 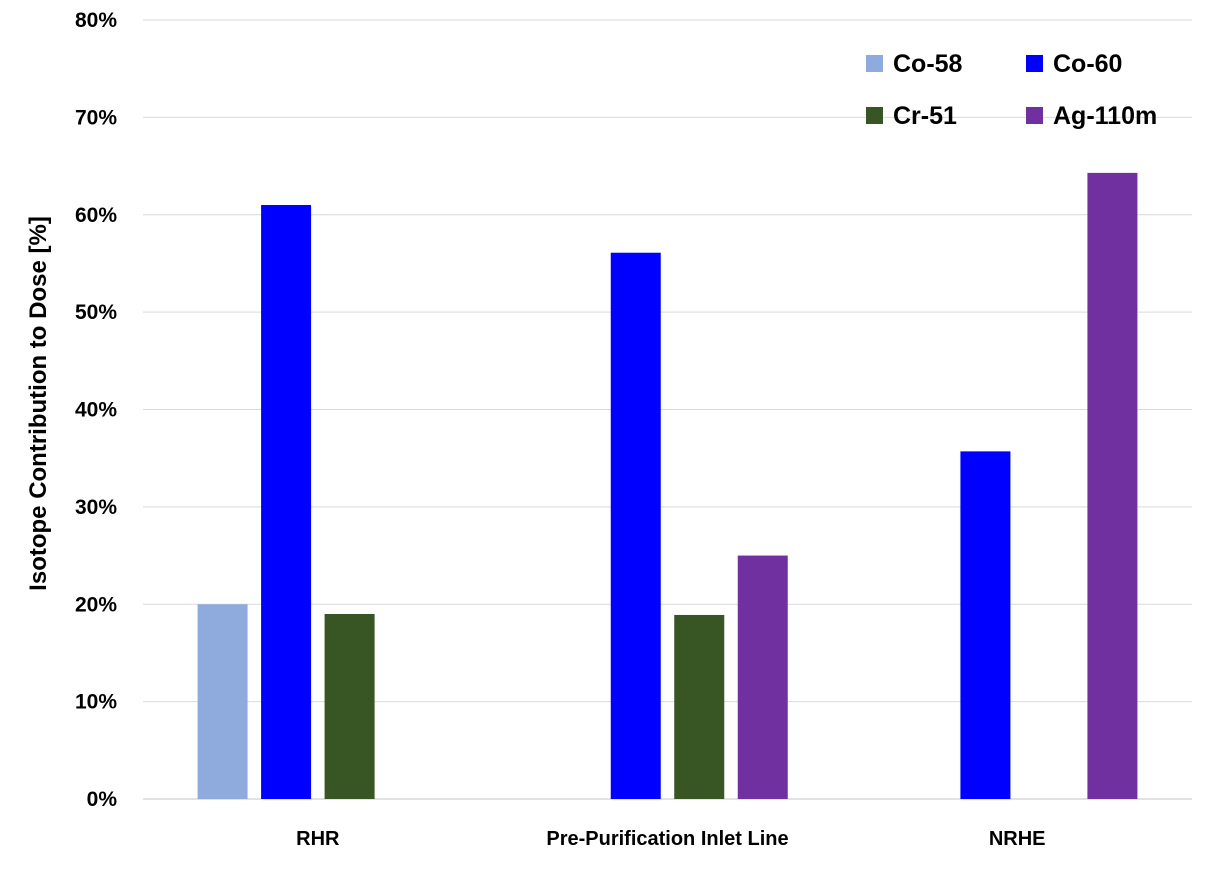 I want to click on y-tick-label: 30%, so click(x=96, y=507).